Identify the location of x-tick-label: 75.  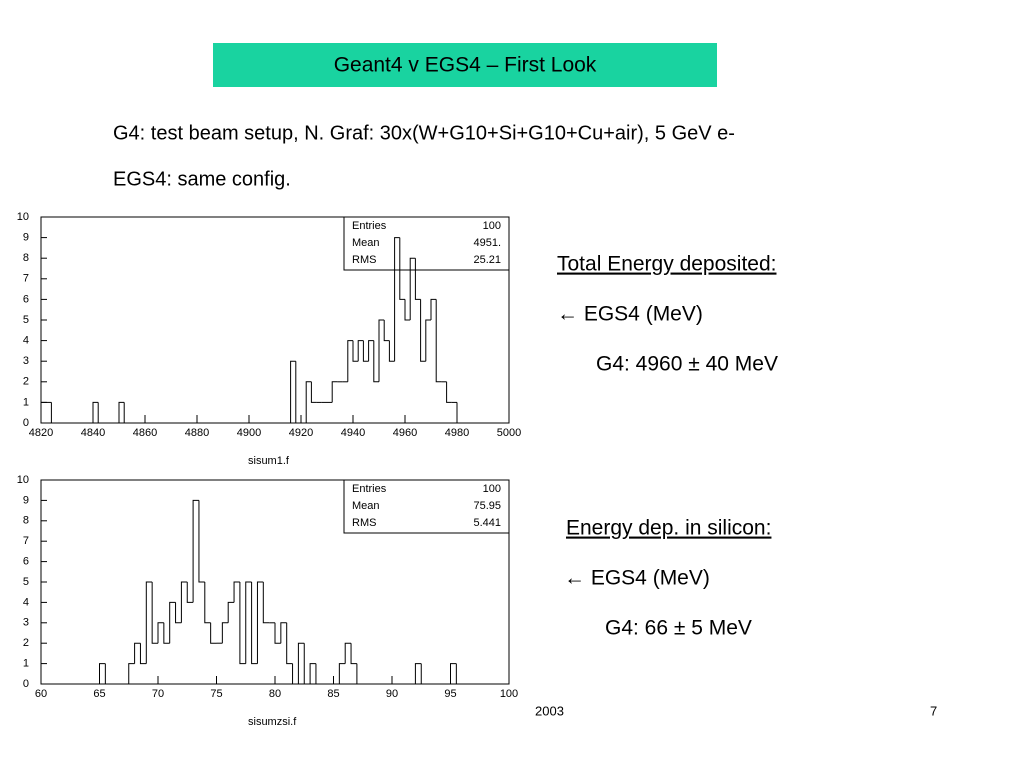
(216, 694).